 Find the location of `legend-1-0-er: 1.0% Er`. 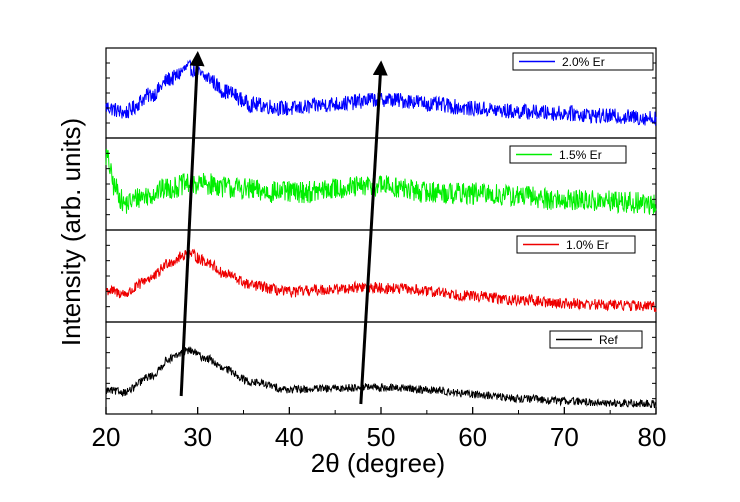

legend-1-0-er: 1.0% Er is located at coordinates (576, 244).